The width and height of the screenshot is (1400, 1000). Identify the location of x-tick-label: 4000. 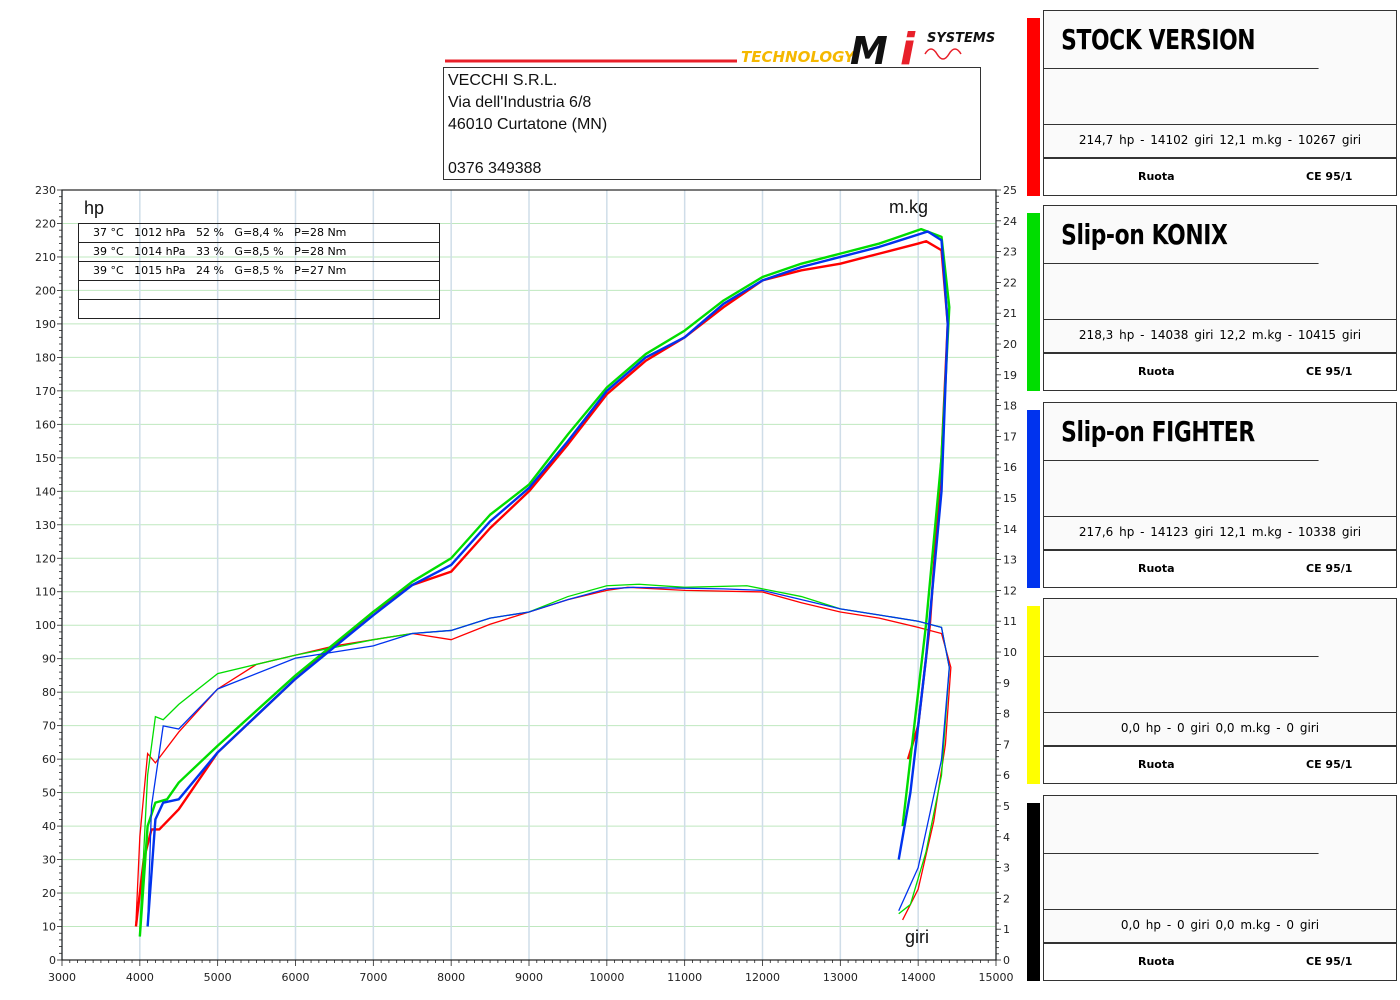
(140, 977).